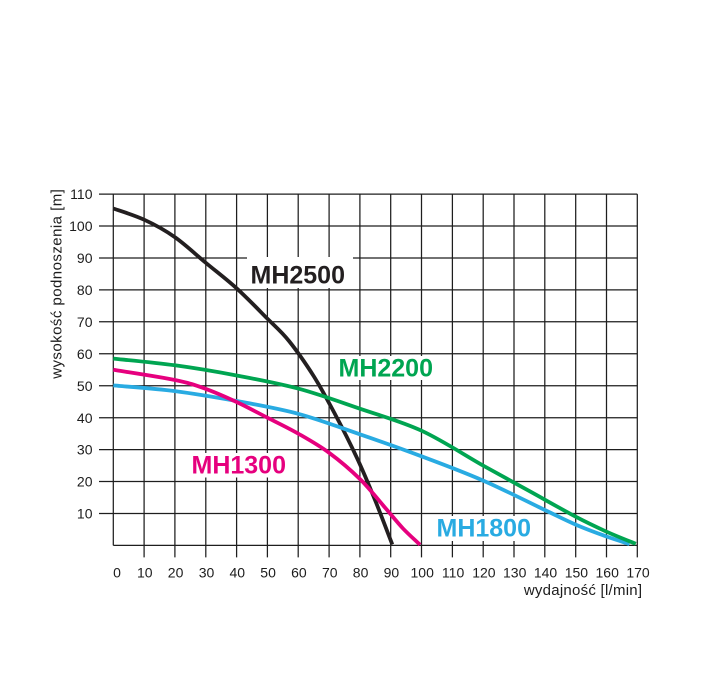 Image resolution: width=708 pixels, height=681 pixels. Describe the element at coordinates (546, 572) in the screenshot. I see `svg-text: 140` at that location.